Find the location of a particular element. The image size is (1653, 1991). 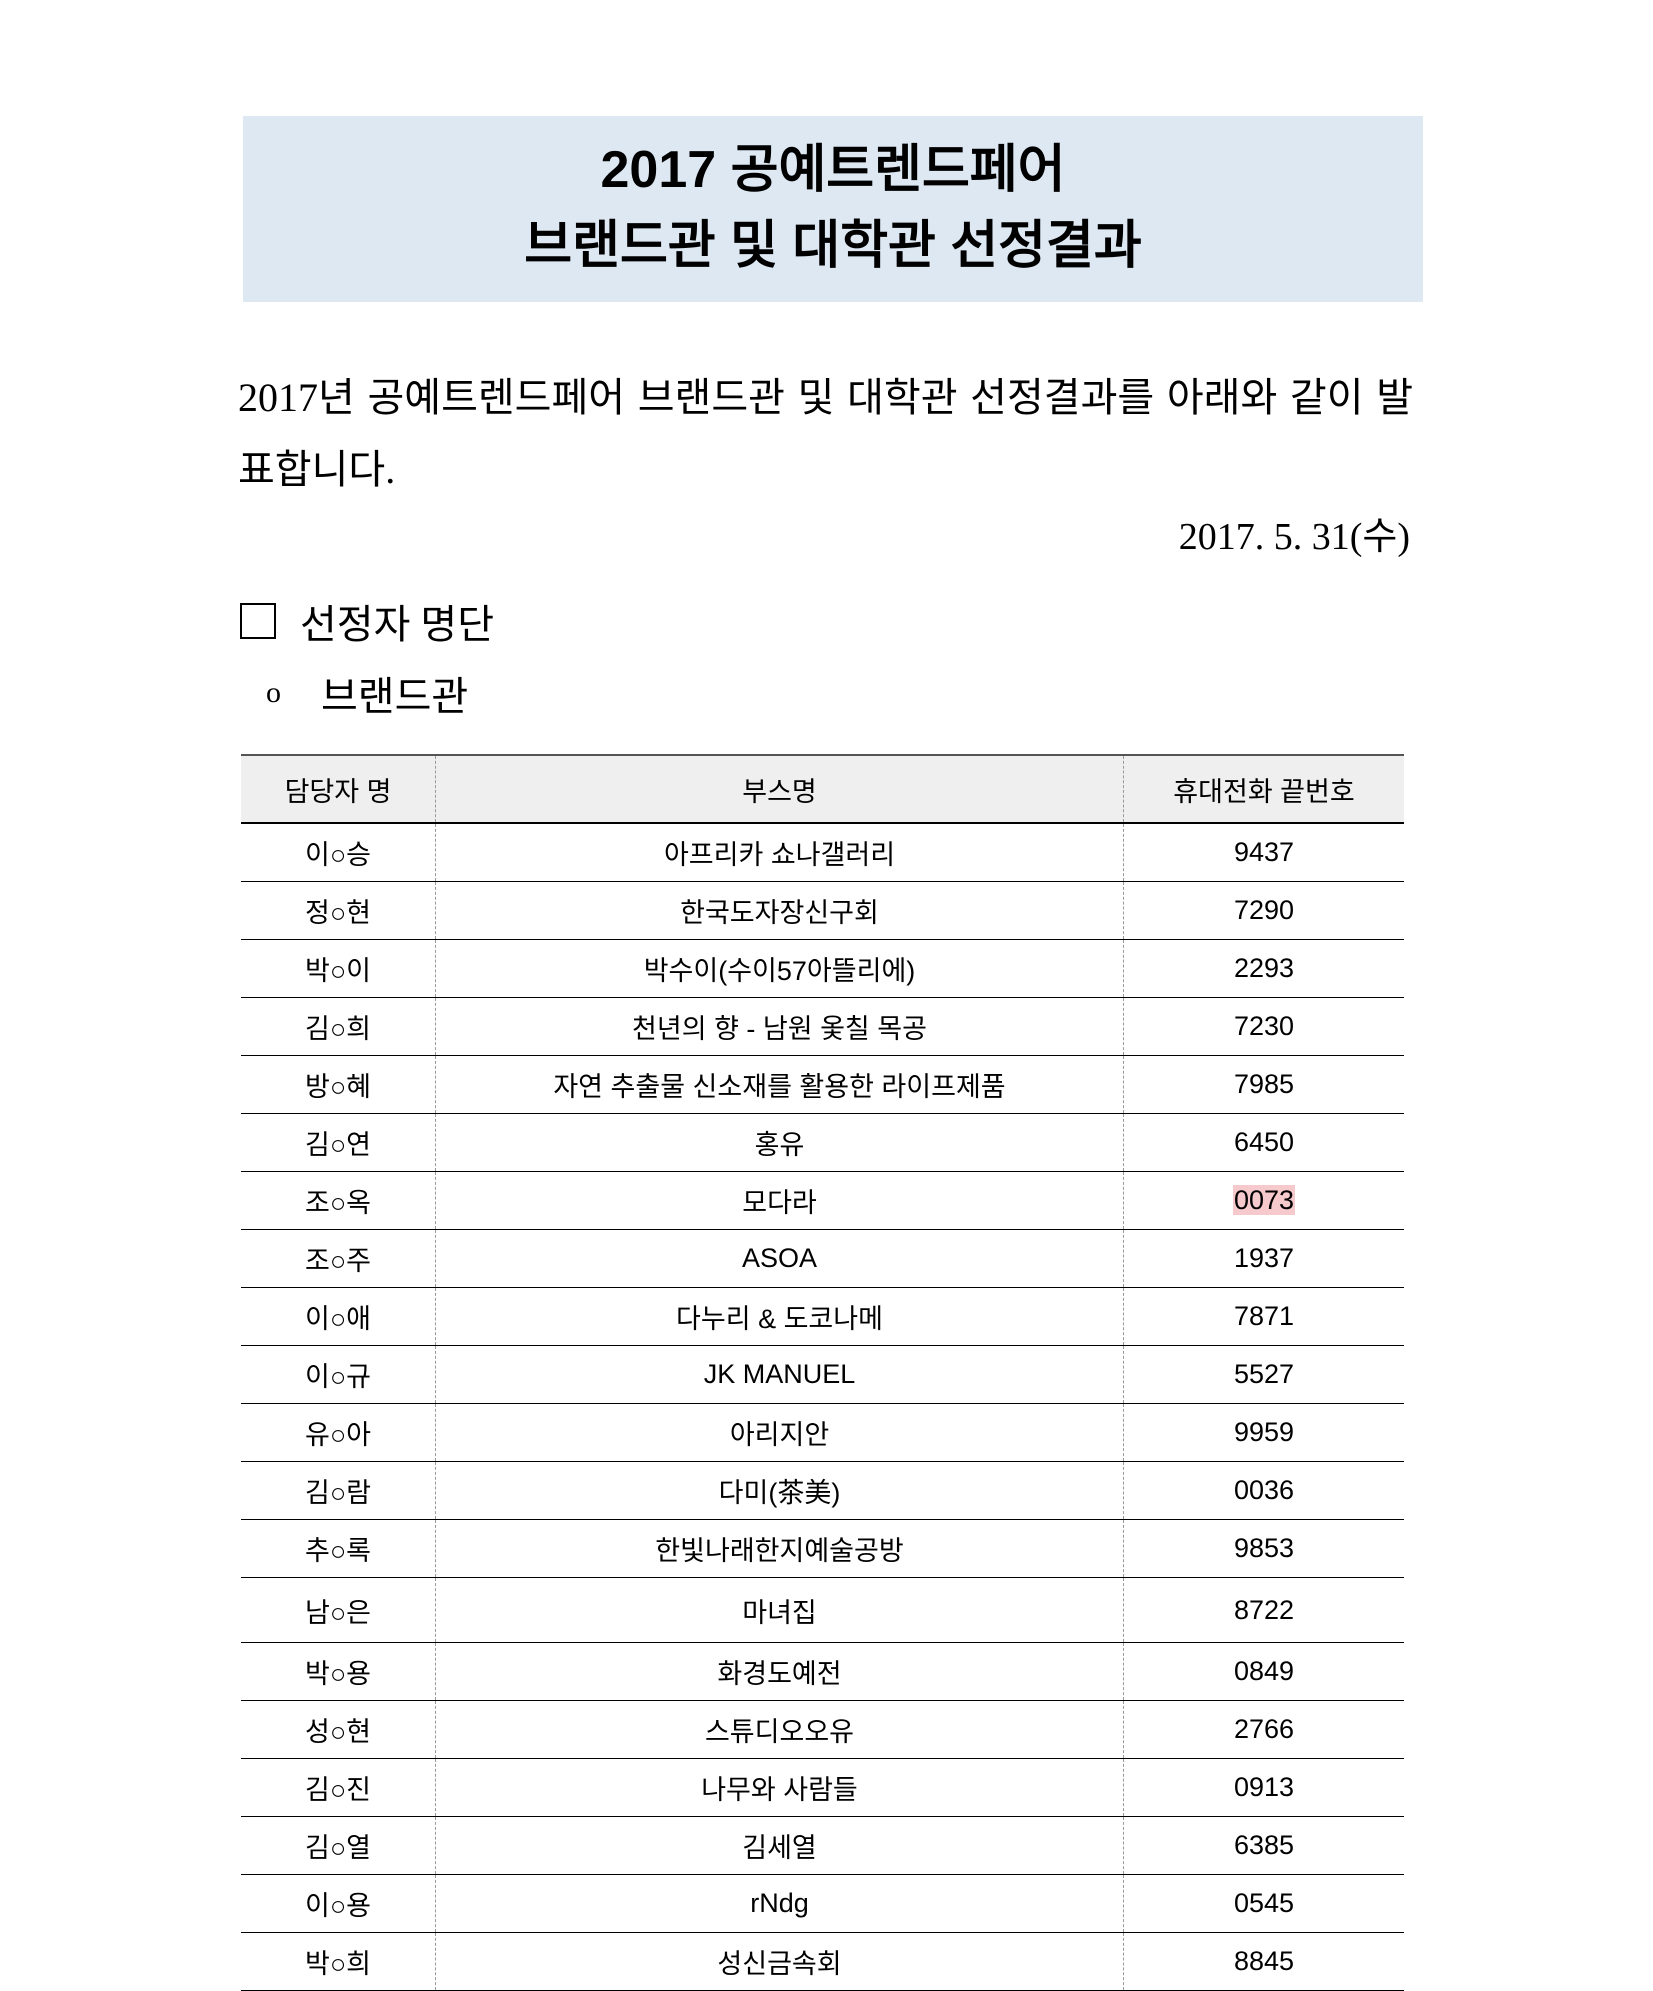

manager-name-text: 김○연 is located at coordinates (338, 1145).